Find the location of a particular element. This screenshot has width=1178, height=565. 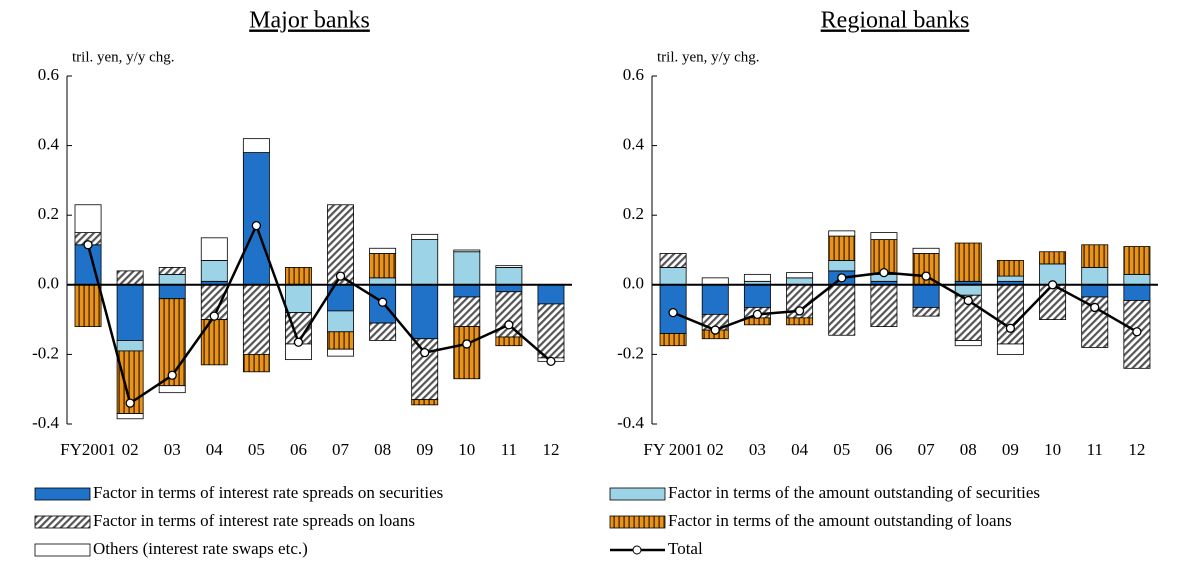

x-tick-label: 09 is located at coordinates (1010, 449).